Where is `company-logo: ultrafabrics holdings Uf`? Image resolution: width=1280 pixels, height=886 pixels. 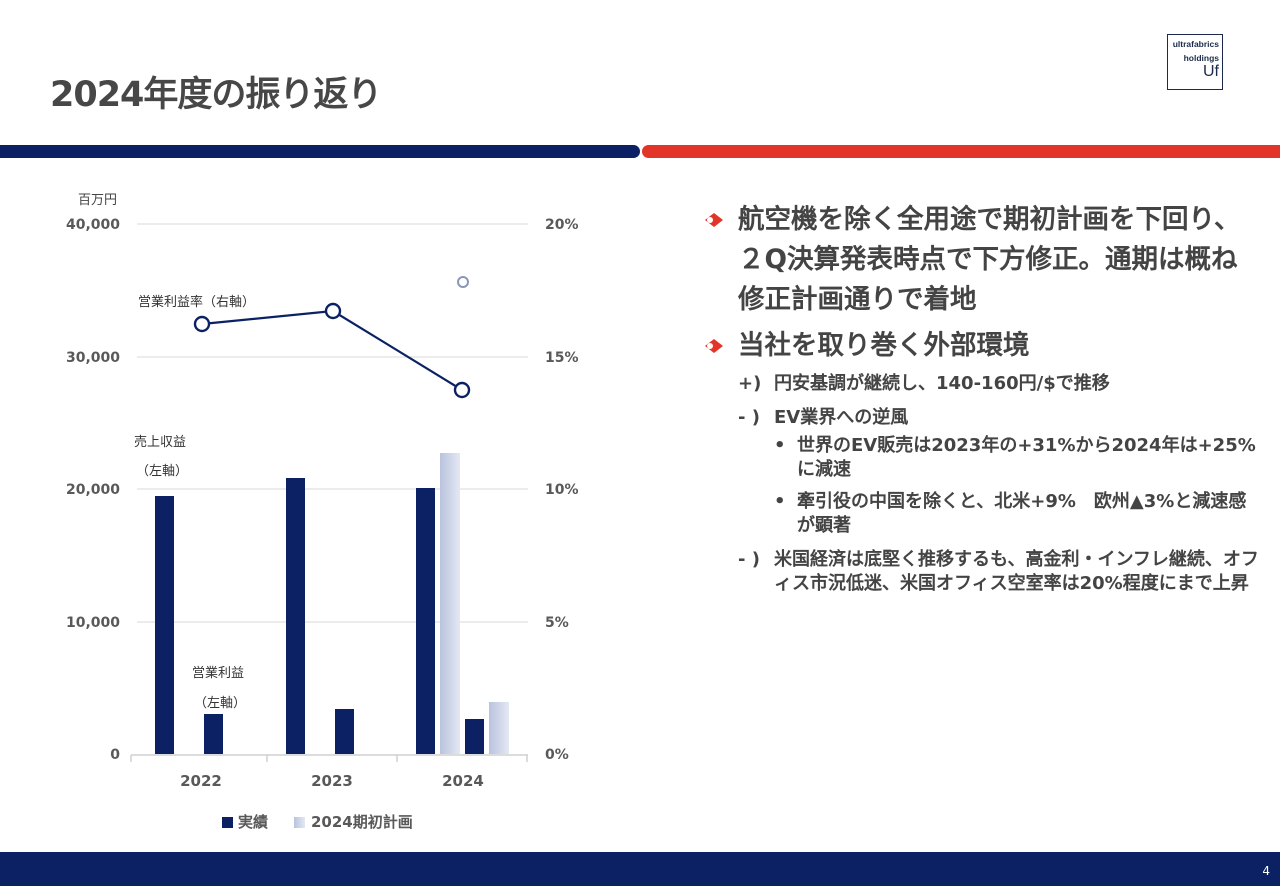
company-logo: ultrafabrics holdings Uf is located at coordinates (1195, 62).